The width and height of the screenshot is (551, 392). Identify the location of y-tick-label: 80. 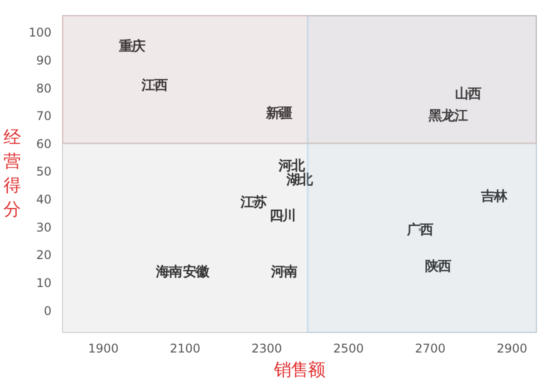
(44, 88).